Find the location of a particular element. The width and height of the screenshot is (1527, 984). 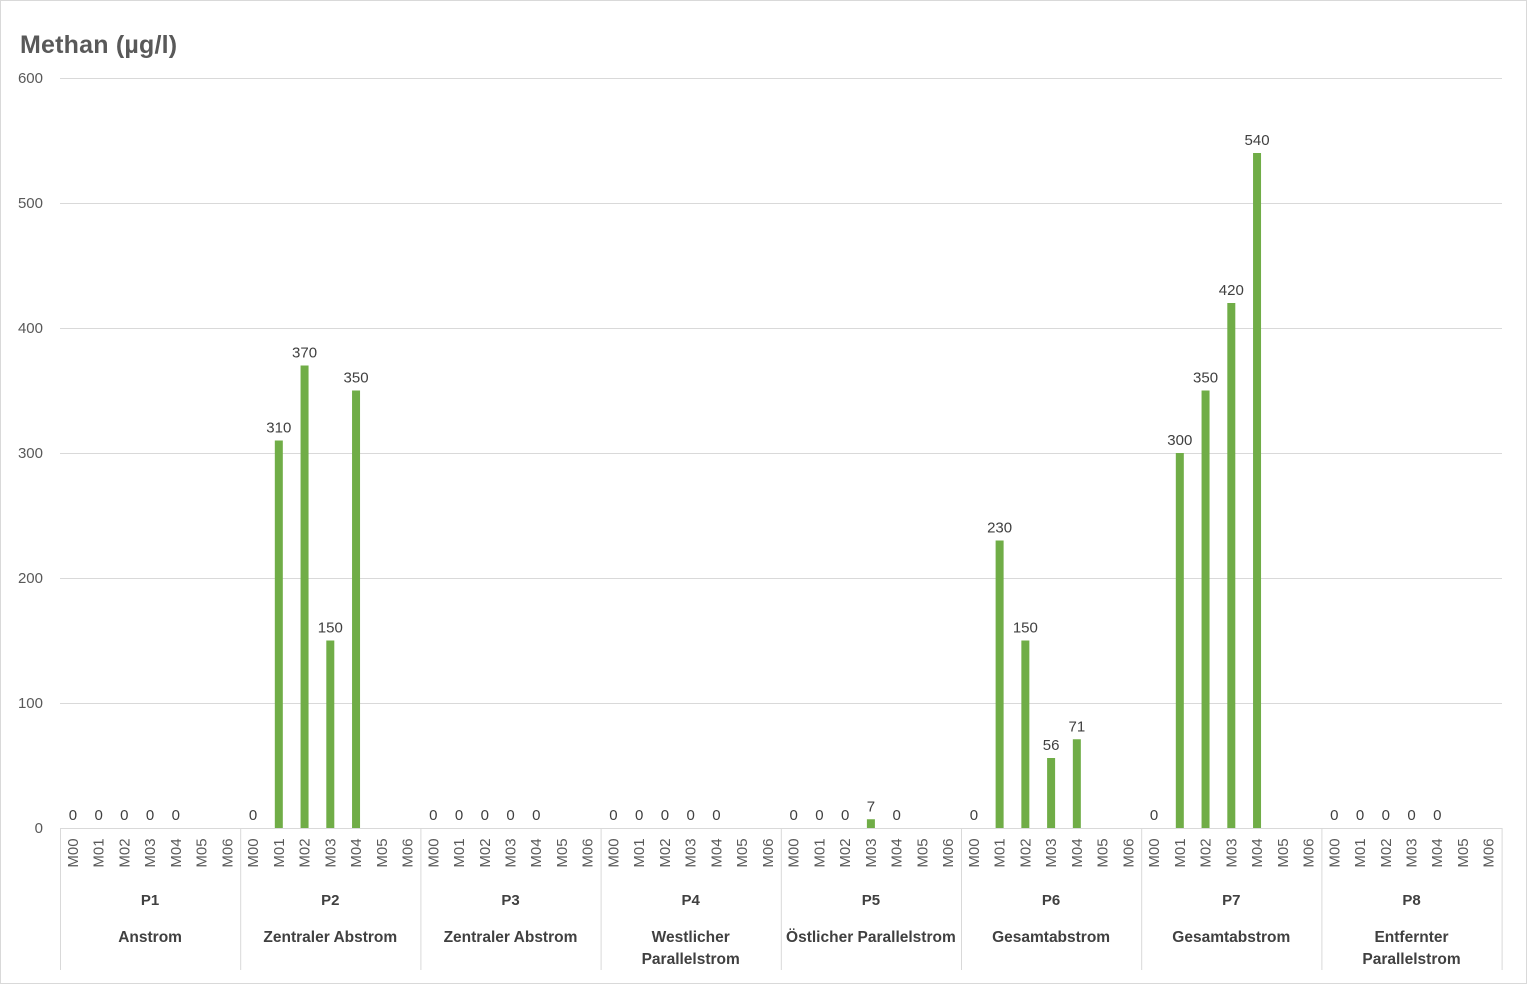

y-tick-label: 200 is located at coordinates (30, 578).